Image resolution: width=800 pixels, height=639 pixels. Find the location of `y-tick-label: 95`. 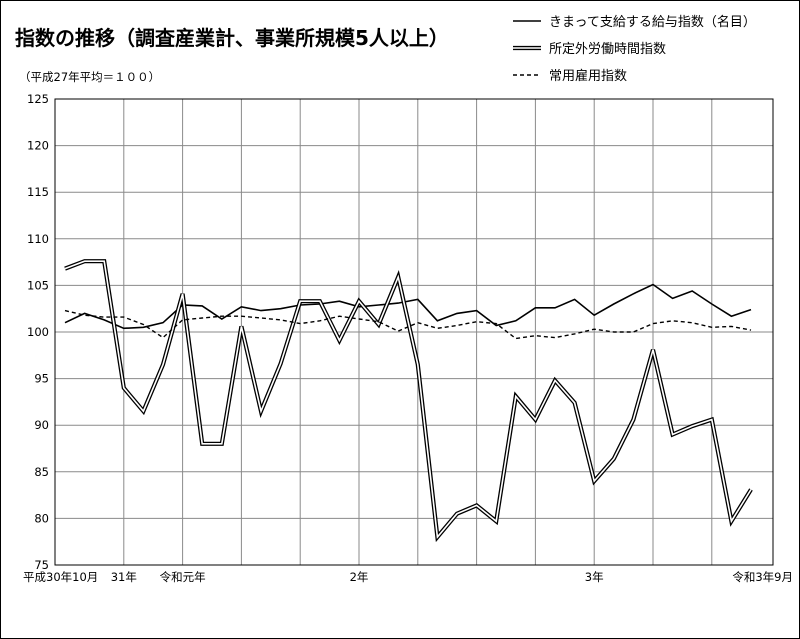

y-tick-label: 95 is located at coordinates (41, 379).